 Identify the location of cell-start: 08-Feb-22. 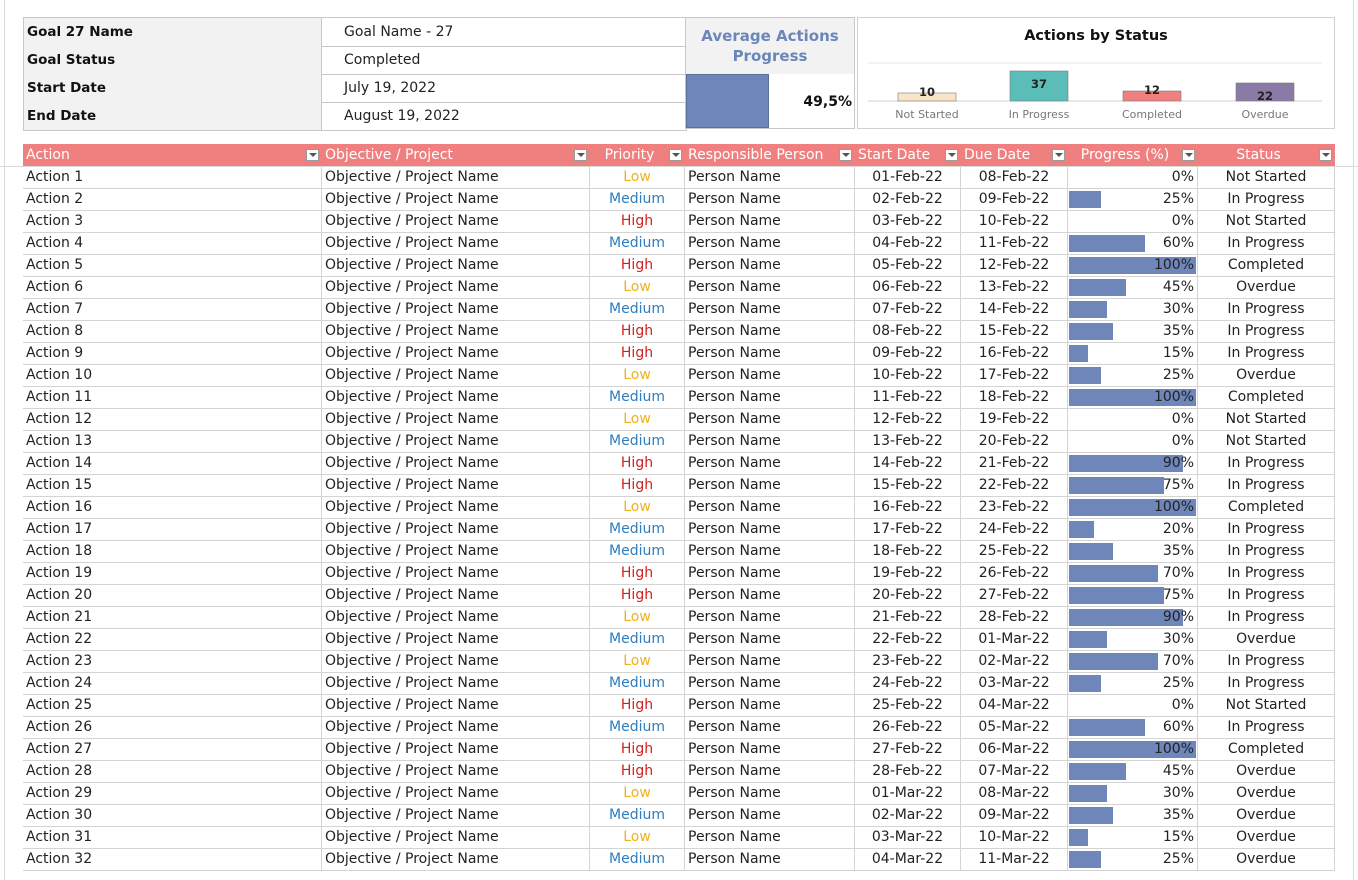
(908, 331).